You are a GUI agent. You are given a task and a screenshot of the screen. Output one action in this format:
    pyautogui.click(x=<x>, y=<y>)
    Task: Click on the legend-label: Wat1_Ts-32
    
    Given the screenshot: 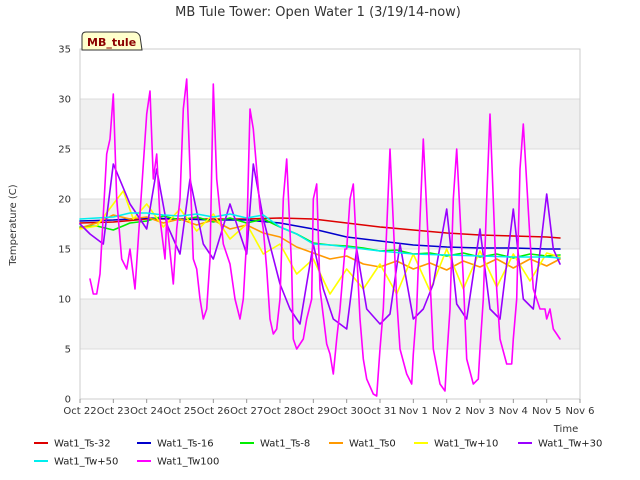 What is the action you would take?
    pyautogui.click(x=82, y=444)
    